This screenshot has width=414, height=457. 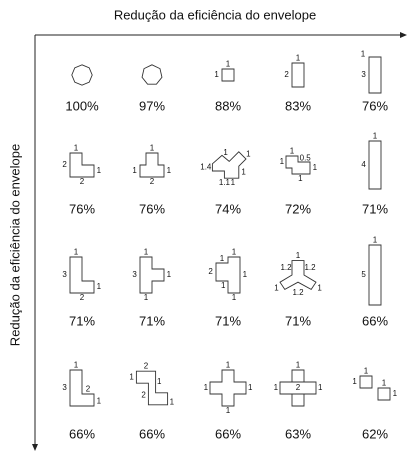 I want to click on shape-cell: 15, so click(x=371, y=270).